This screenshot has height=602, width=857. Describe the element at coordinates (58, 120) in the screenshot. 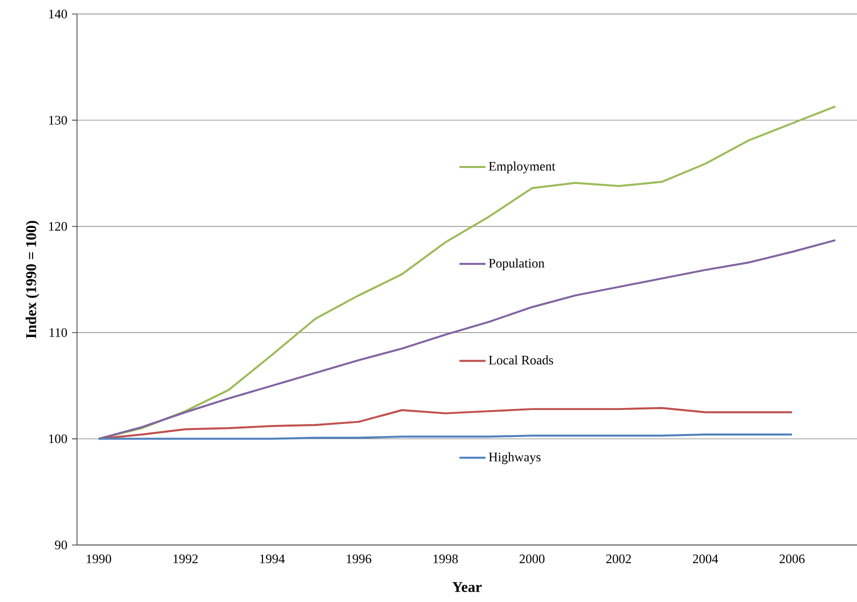

I see `y-tick-label: 130` at that location.